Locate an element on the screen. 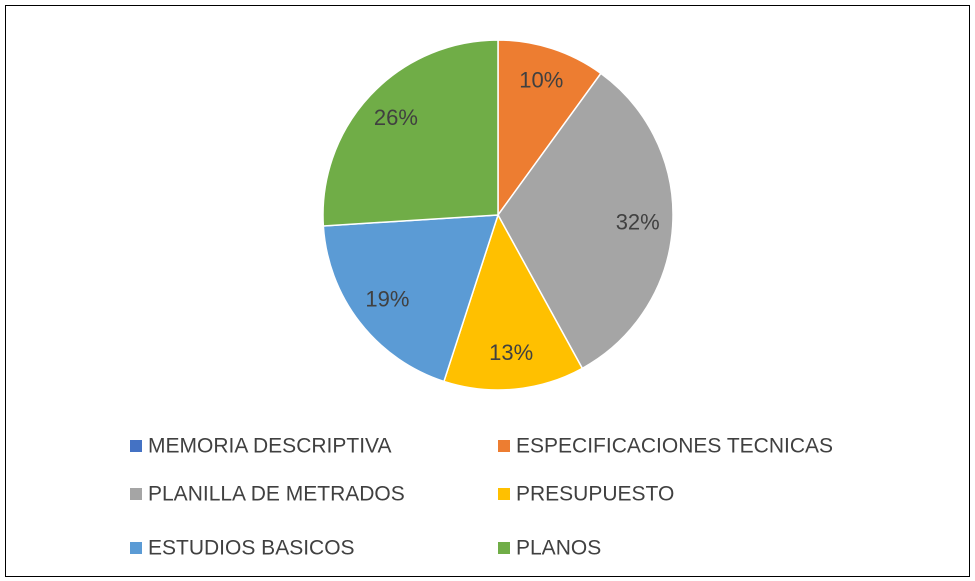  data-label: 32% is located at coordinates (638, 222).